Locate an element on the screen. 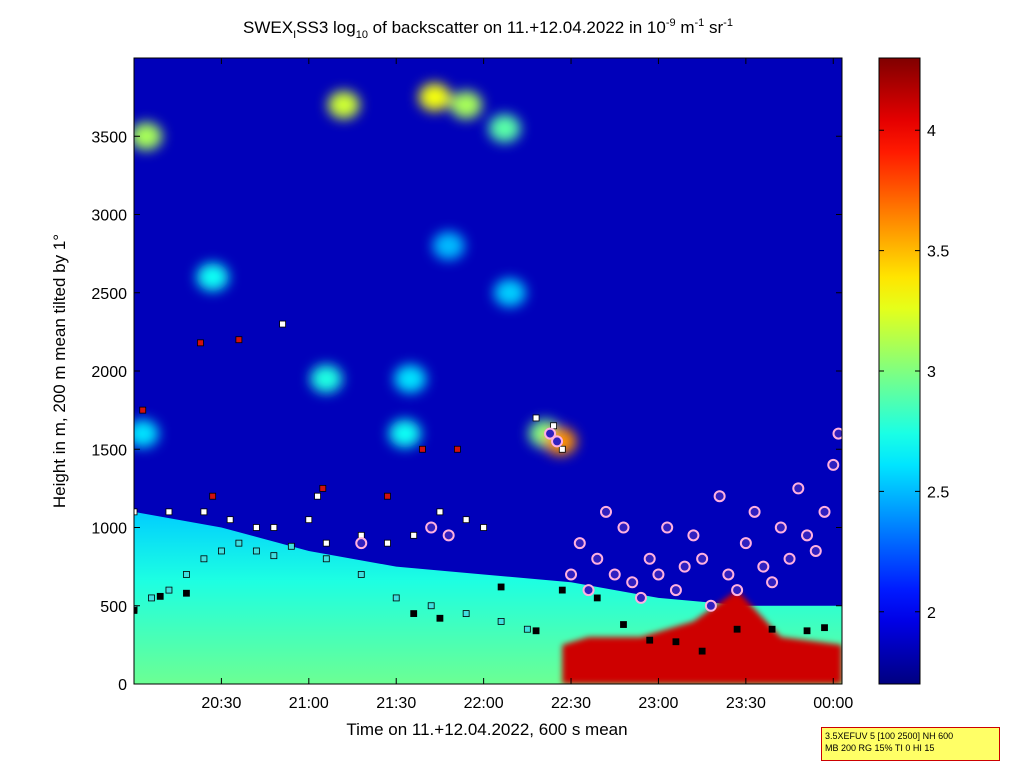  y-tick-label: 1500 is located at coordinates (109, 450).